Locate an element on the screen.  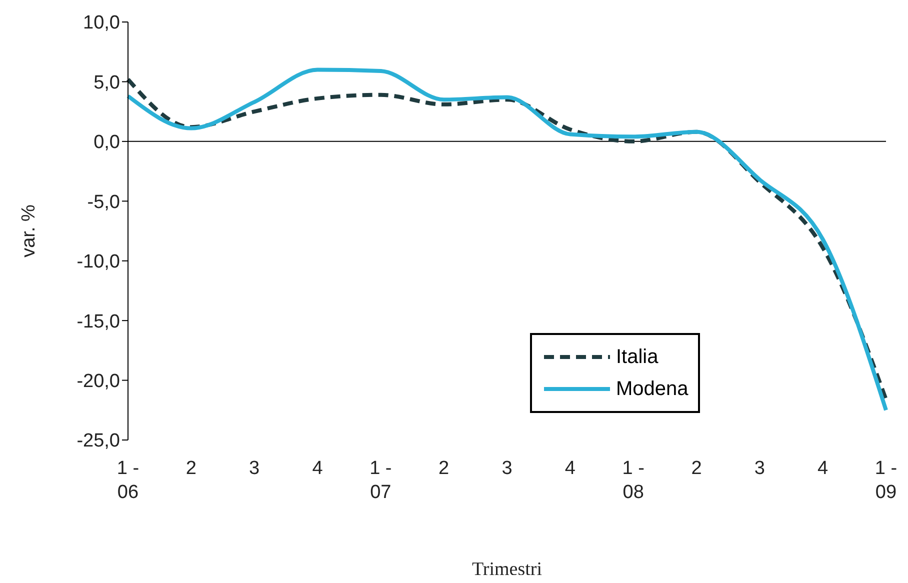
legend-label: Modena is located at coordinates (652, 389).